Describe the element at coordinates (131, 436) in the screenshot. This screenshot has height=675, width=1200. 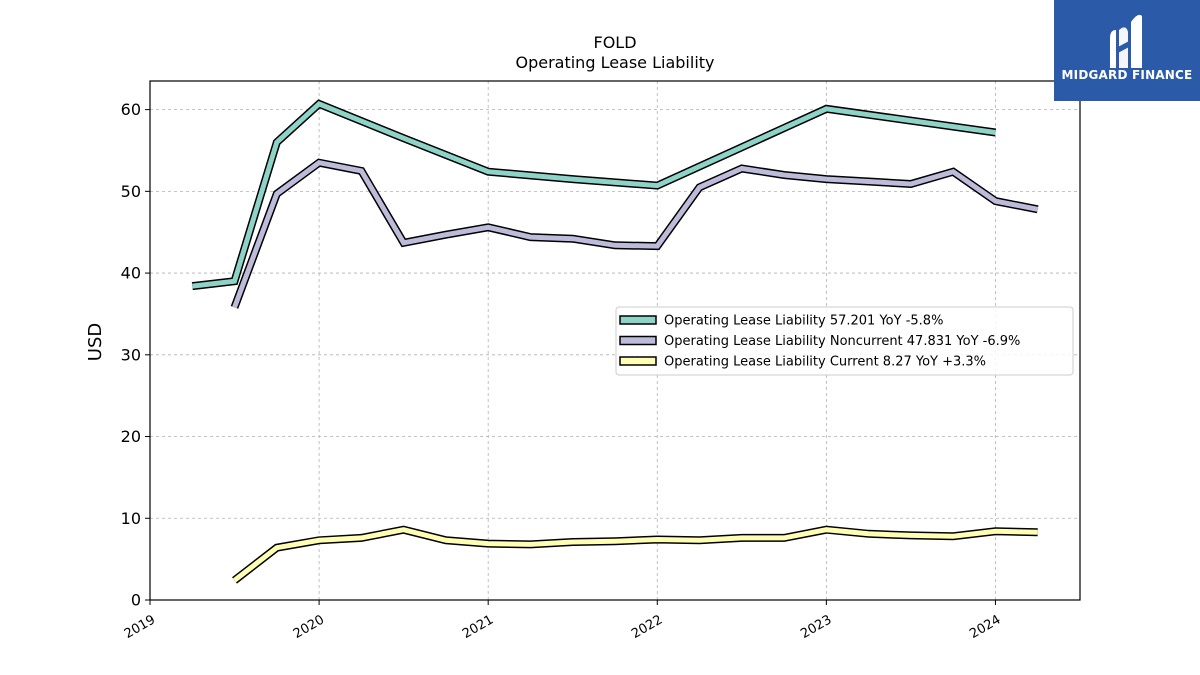
I see `y-tick-label: 20` at that location.